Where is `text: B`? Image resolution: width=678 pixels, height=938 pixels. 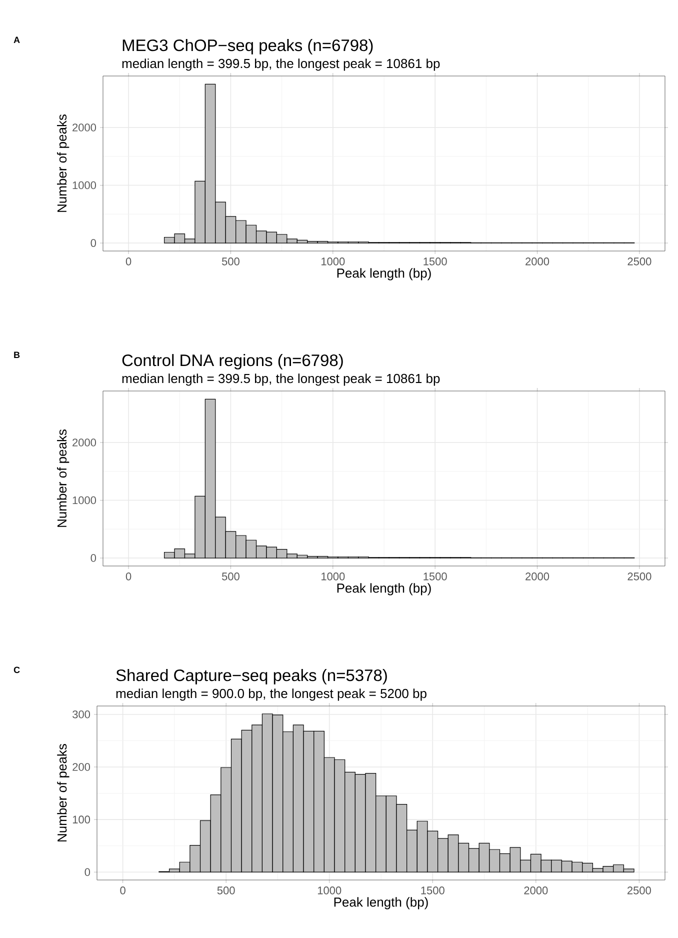 text: B is located at coordinates (17, 355).